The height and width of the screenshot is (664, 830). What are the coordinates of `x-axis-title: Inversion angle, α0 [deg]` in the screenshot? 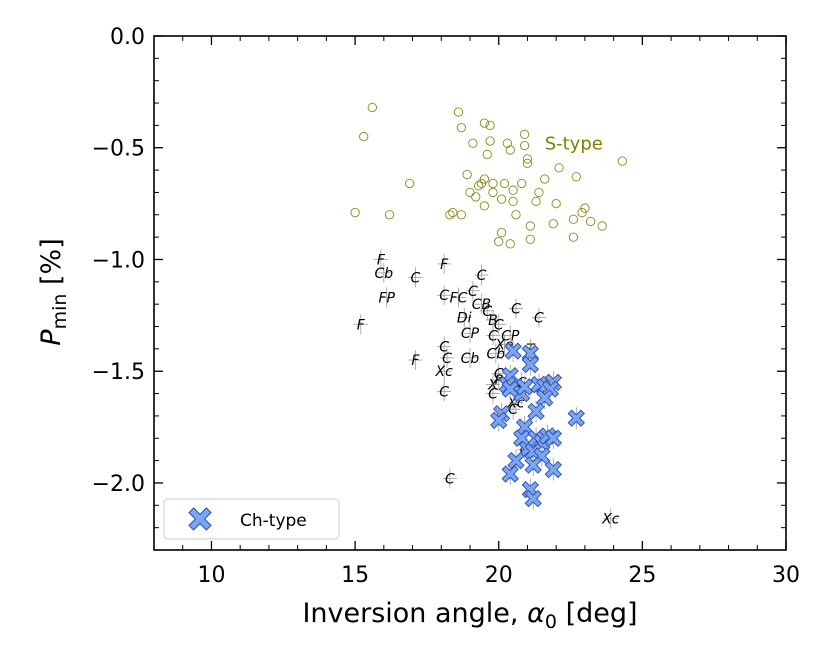 It's located at (469, 615).